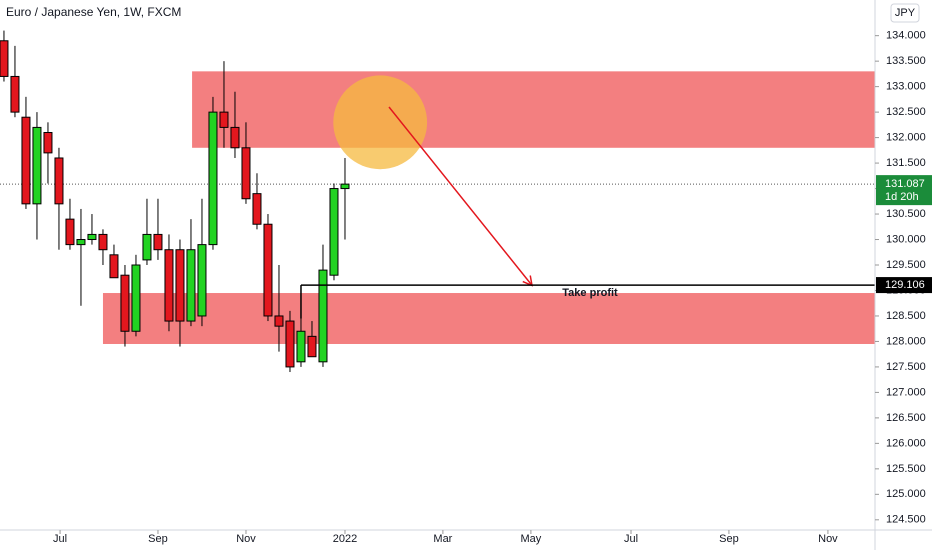 This screenshot has width=932, height=550. I want to click on y-tick-label: 131.500, so click(906, 163).